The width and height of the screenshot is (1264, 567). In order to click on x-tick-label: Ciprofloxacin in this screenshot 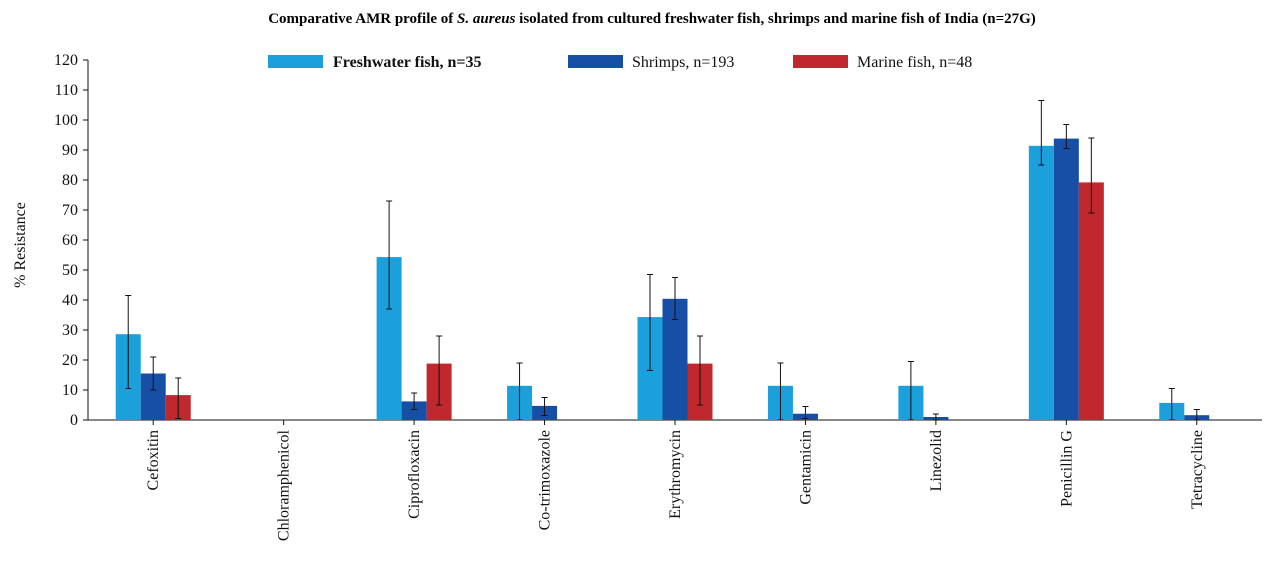, I will do `click(414, 474)`.